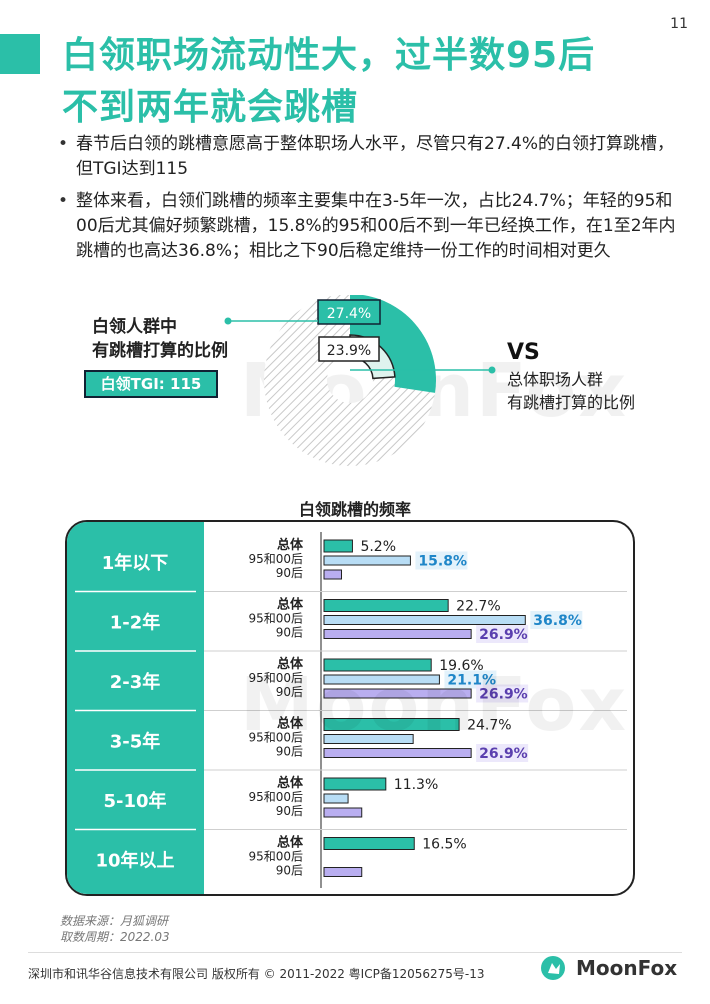 The width and height of the screenshot is (710, 1004). What do you see at coordinates (134, 860) in the screenshot?
I see `category-label: 10年以上` at bounding box center [134, 860].